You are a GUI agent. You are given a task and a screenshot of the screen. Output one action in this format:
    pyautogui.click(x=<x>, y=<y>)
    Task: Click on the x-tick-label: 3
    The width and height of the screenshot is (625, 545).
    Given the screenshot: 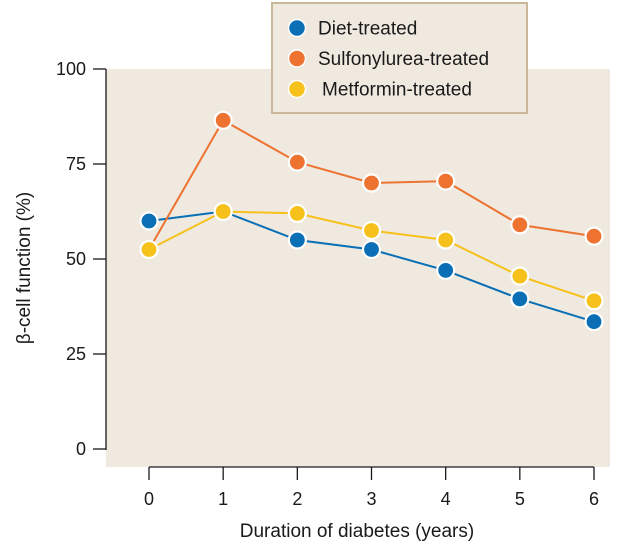 What is the action you would take?
    pyautogui.click(x=371, y=499)
    